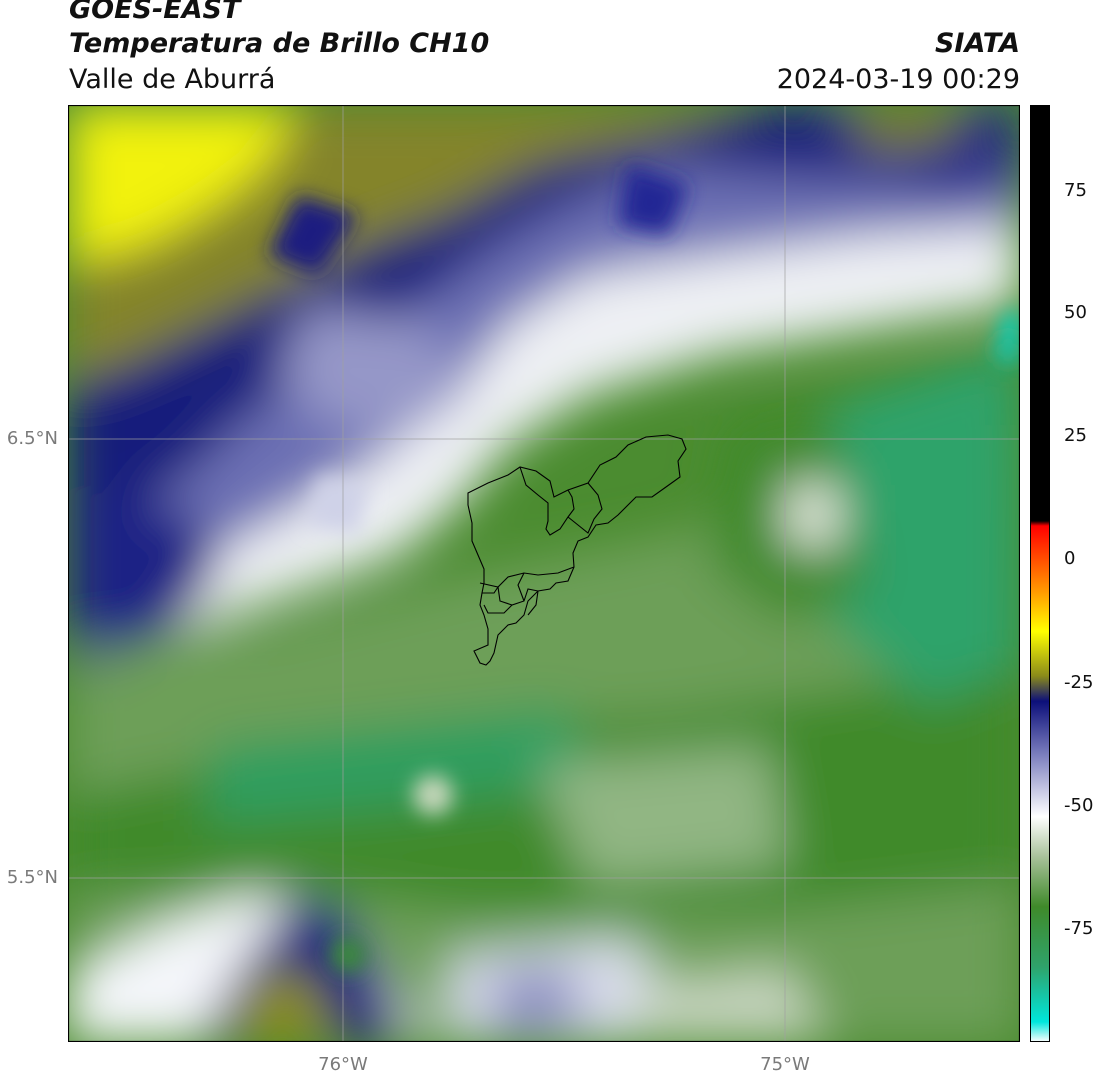  I want to click on lon-label-76W: 76°W, so click(343, 1064).